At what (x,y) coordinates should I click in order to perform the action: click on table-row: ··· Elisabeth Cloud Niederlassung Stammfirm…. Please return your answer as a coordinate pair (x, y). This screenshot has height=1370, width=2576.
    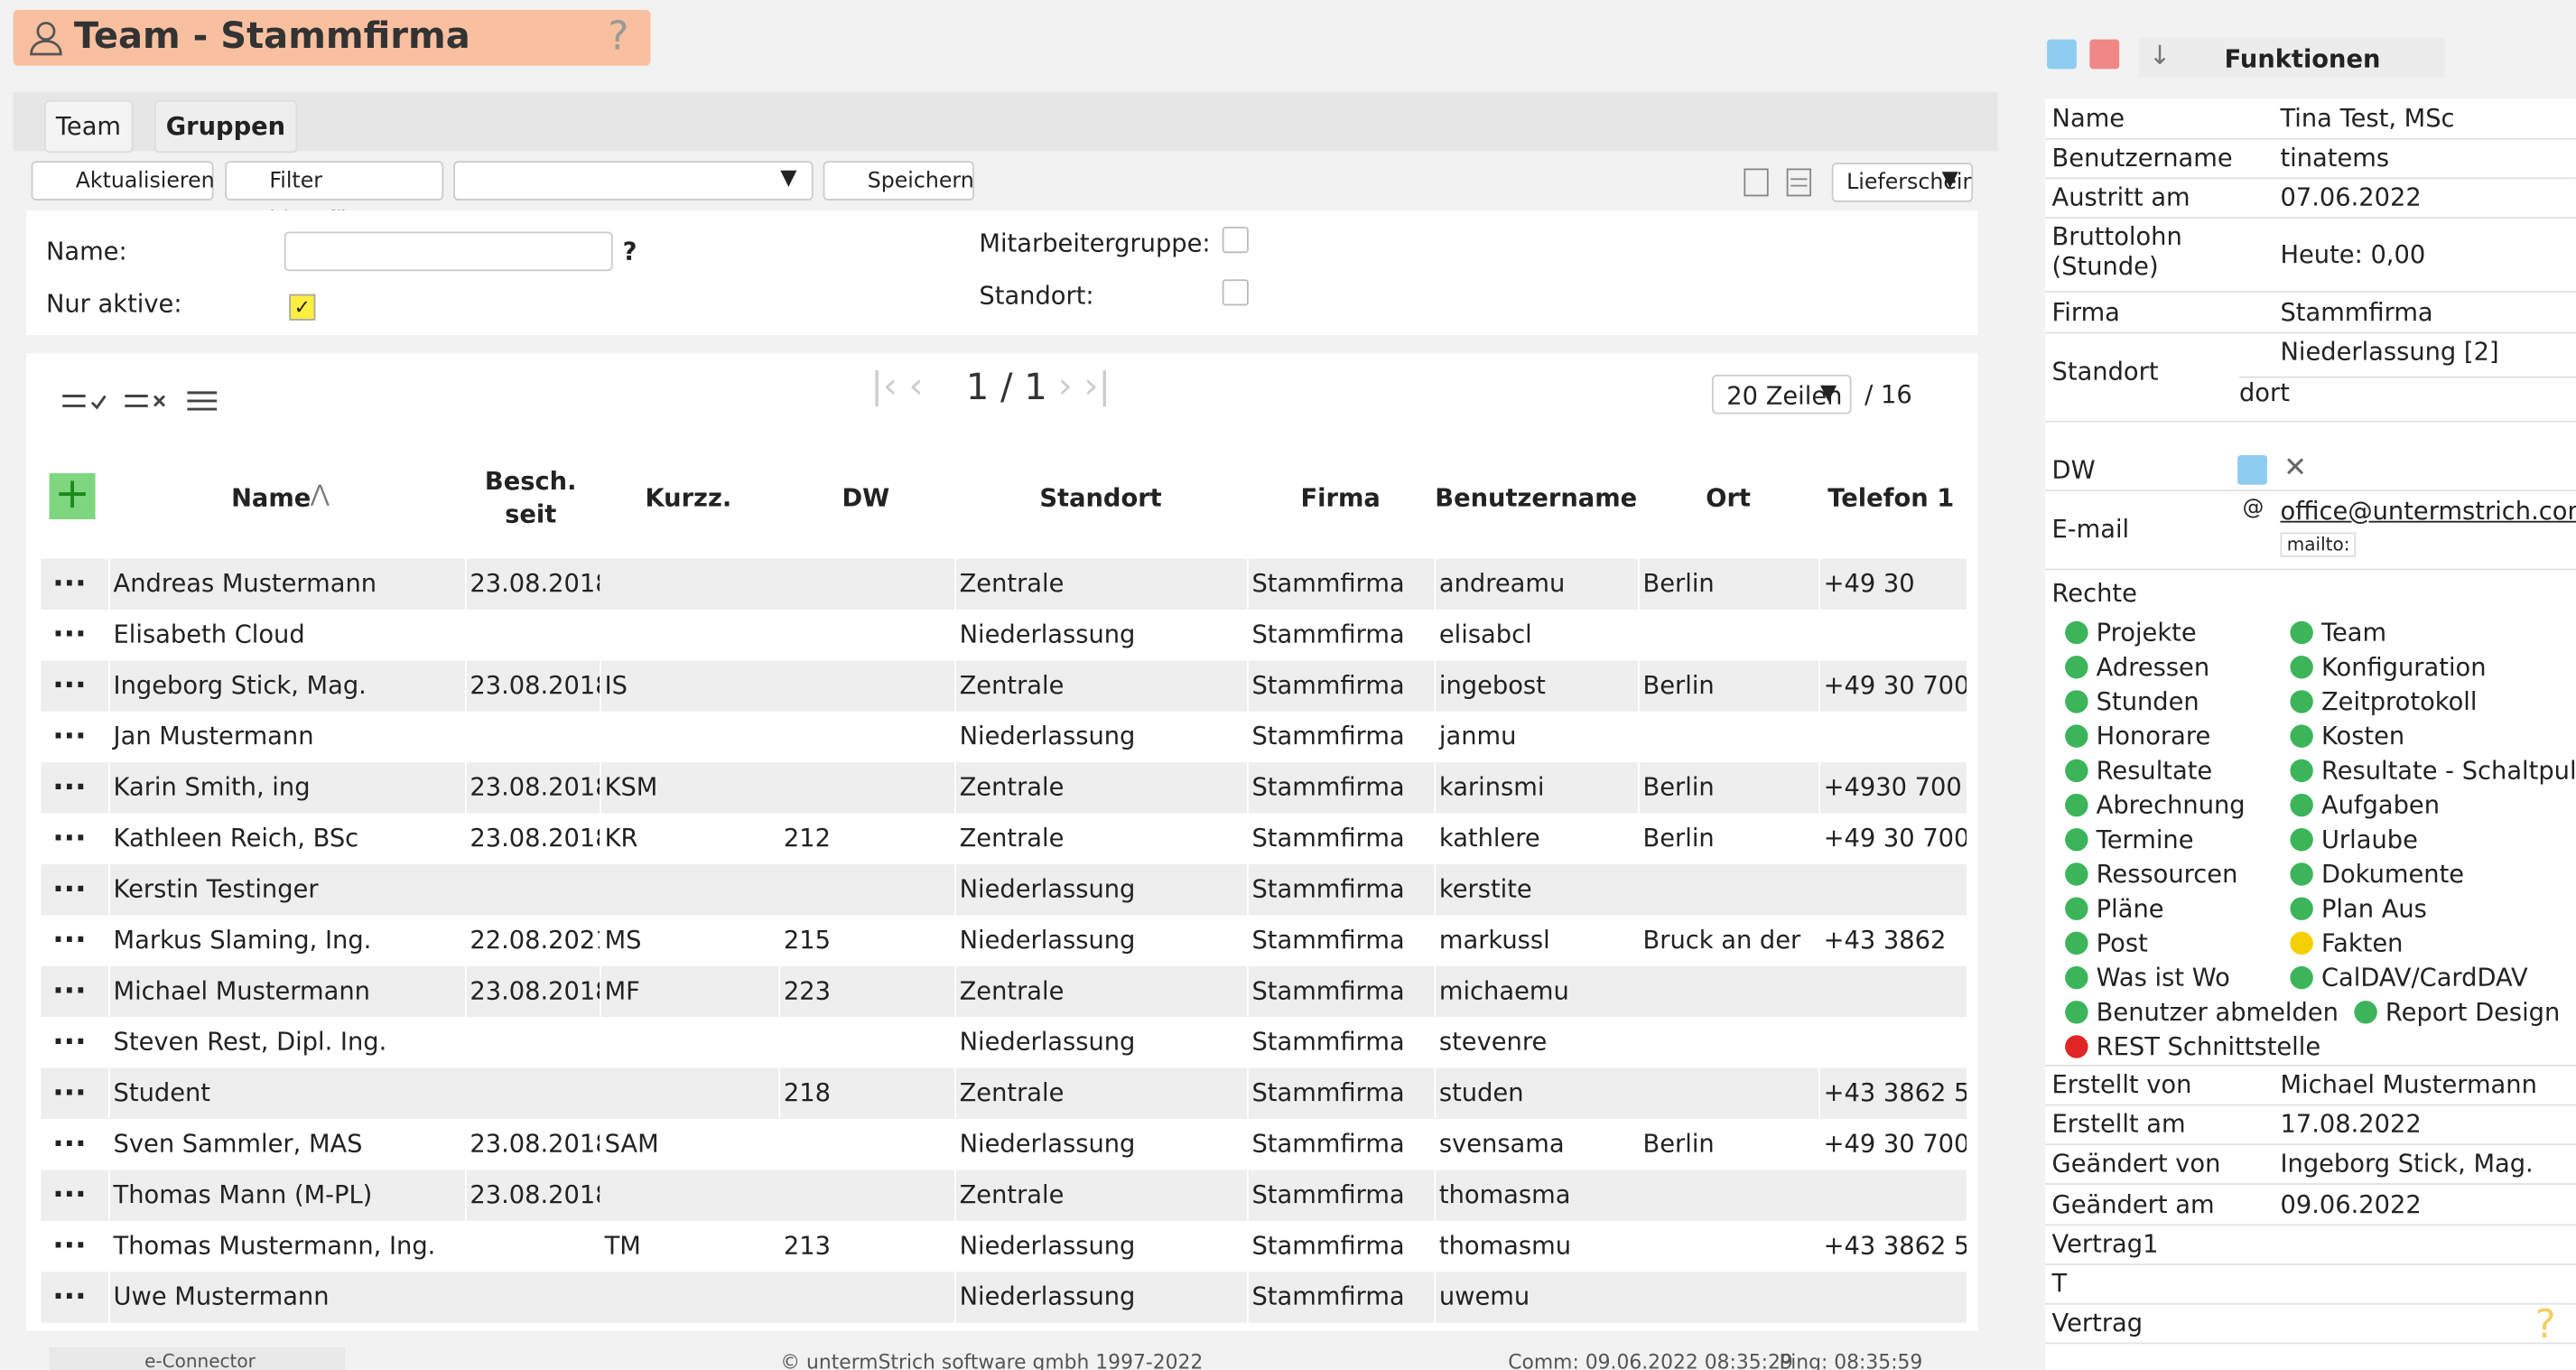
    Looking at the image, I should click on (1004, 635).